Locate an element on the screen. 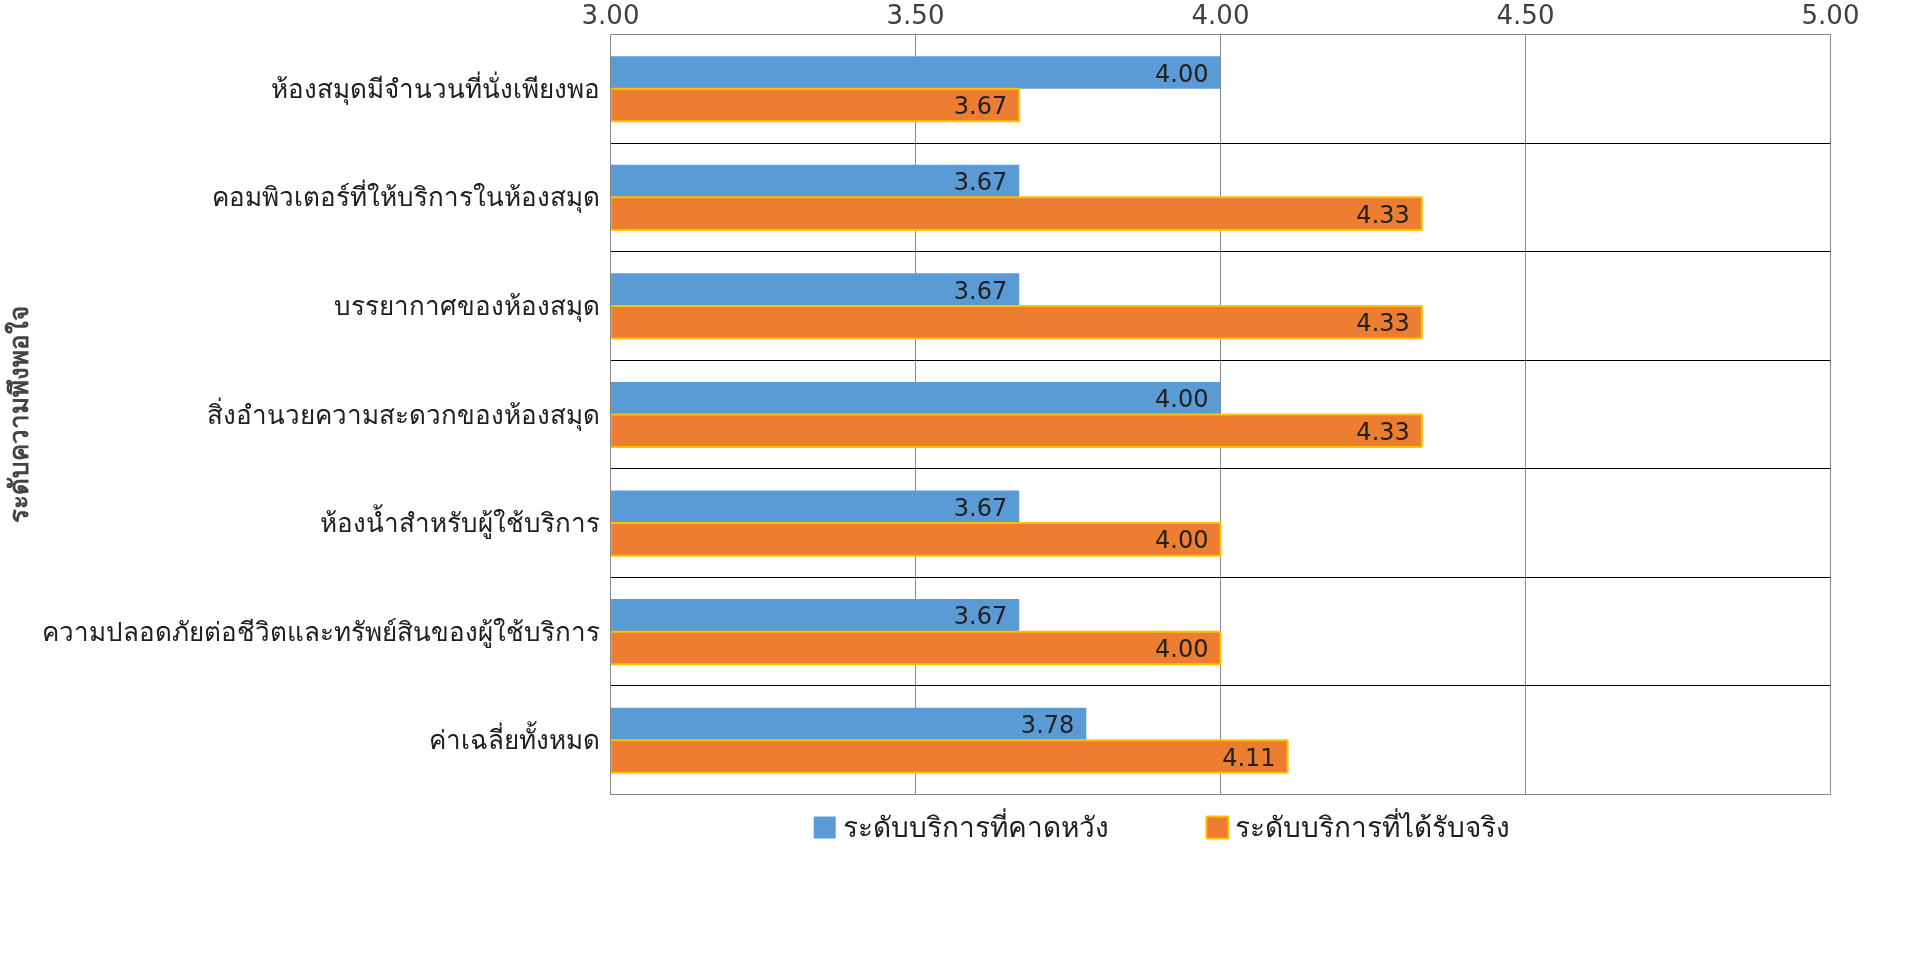 The image size is (1910, 976). y-tick-label: ค่าเฉลี่ยทั้งหมด is located at coordinates (514, 738).